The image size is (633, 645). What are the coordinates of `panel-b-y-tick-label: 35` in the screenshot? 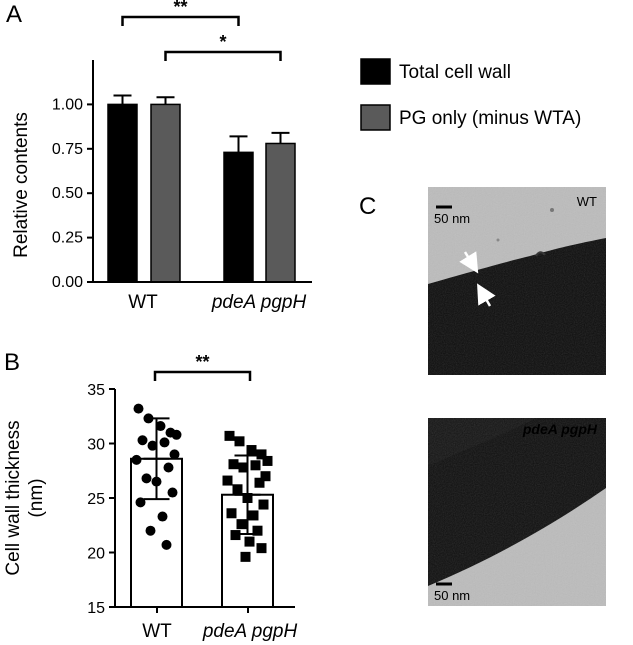 It's located at (96, 390).